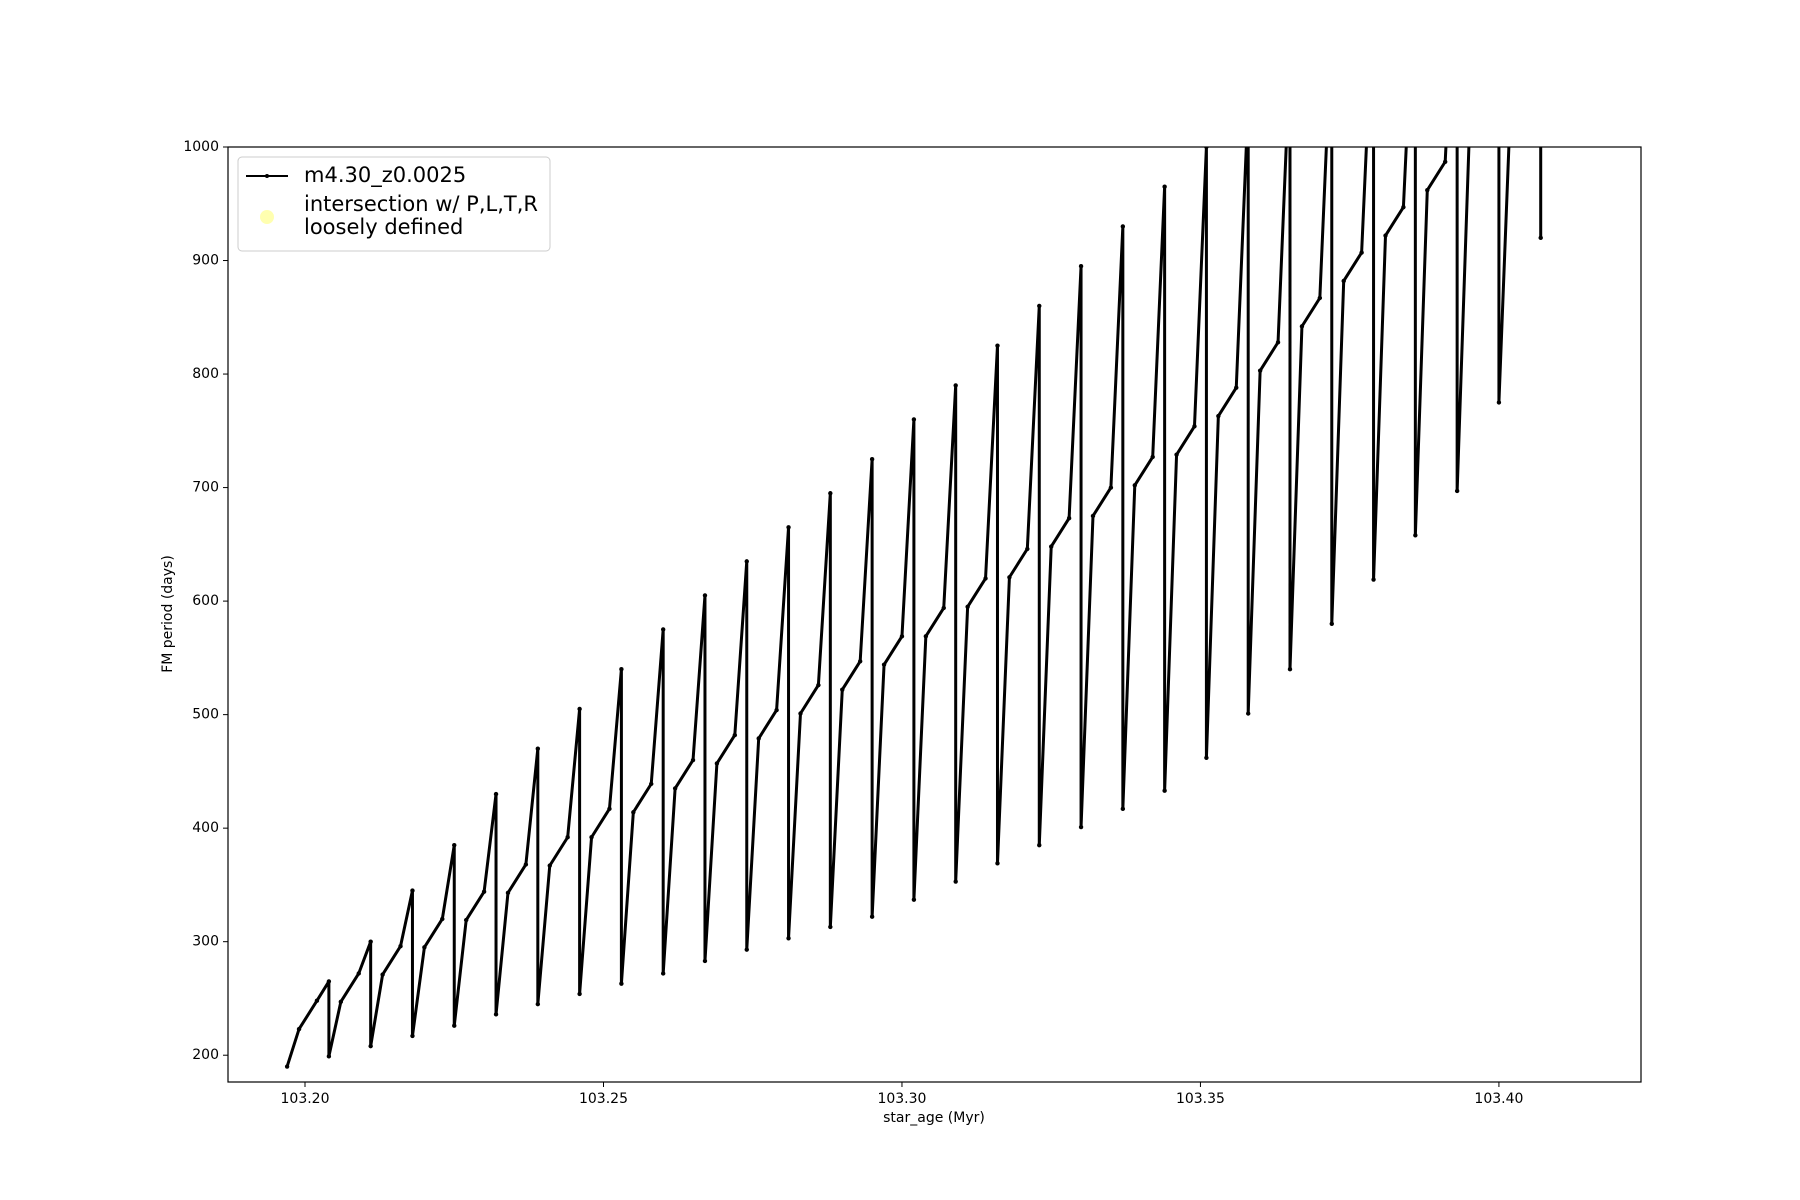 The image size is (1800, 1200). Describe the element at coordinates (205, 828) in the screenshot. I see `y-tick-label: 400` at that location.